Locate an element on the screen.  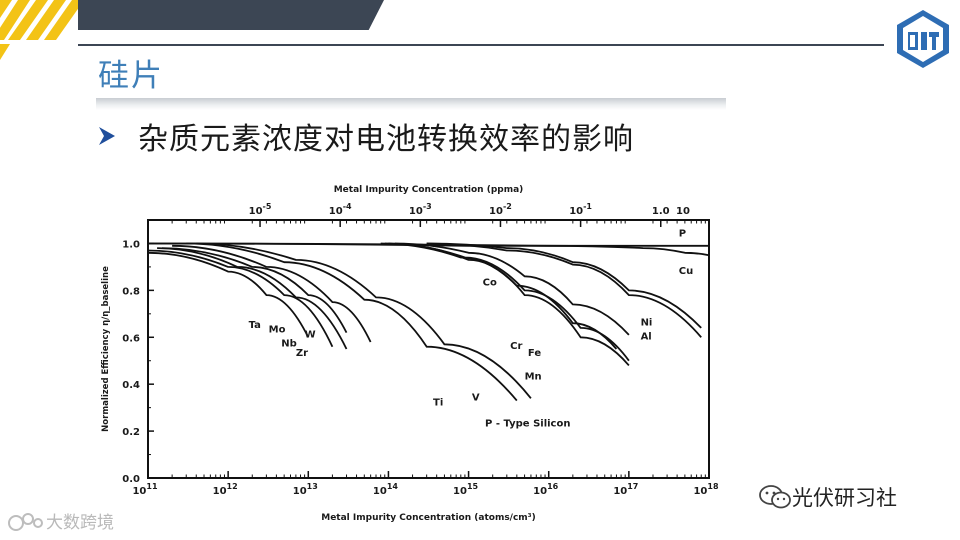
series-line-cu is located at coordinates (428, 249).